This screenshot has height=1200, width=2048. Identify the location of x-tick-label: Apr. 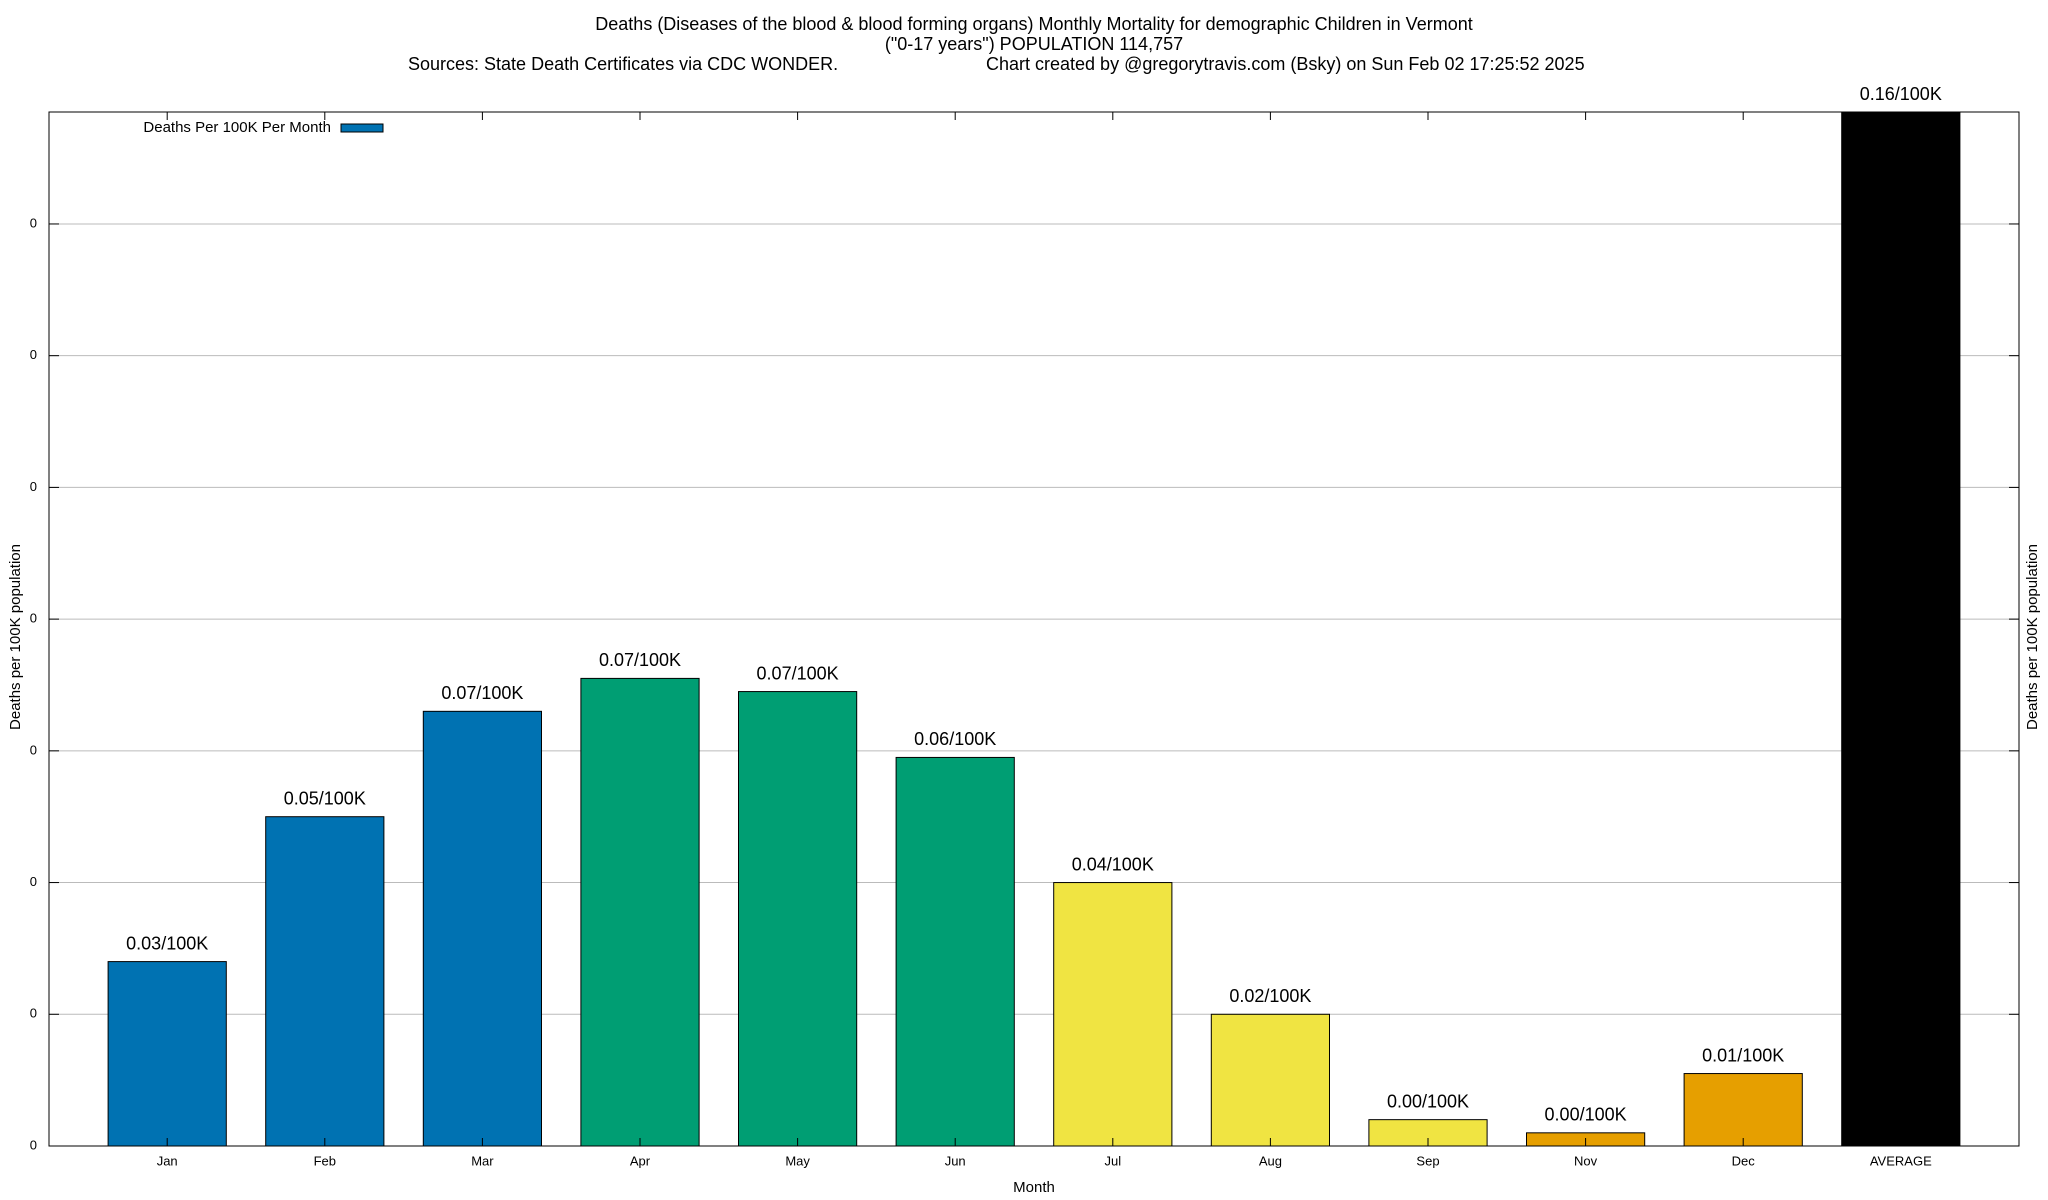
(640, 1160).